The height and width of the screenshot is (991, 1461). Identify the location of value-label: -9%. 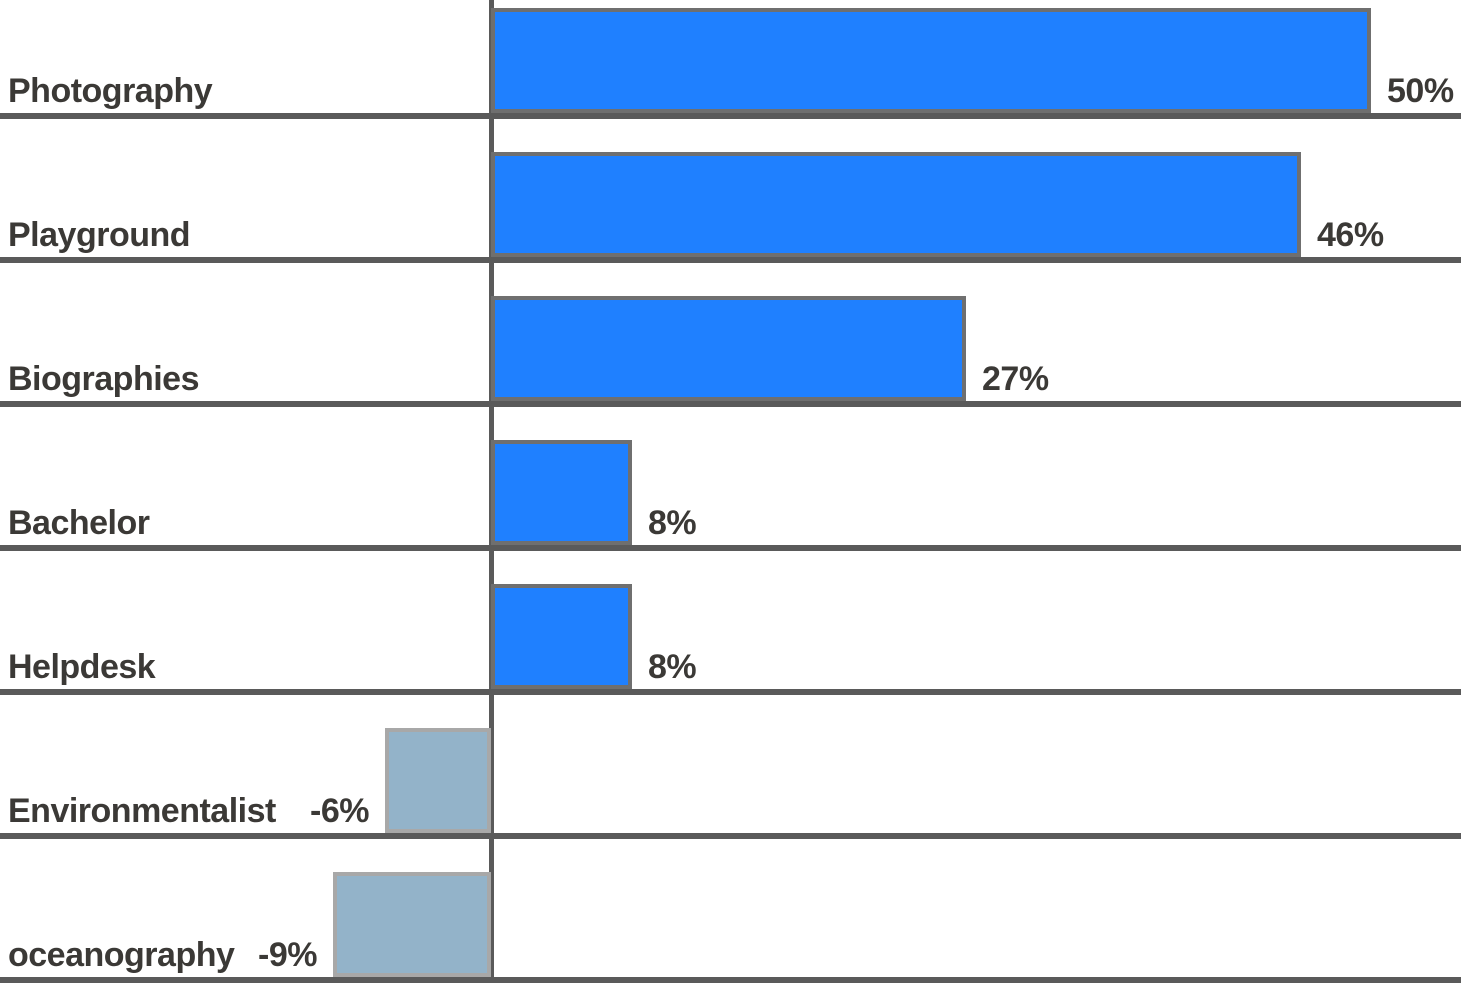
(287, 955).